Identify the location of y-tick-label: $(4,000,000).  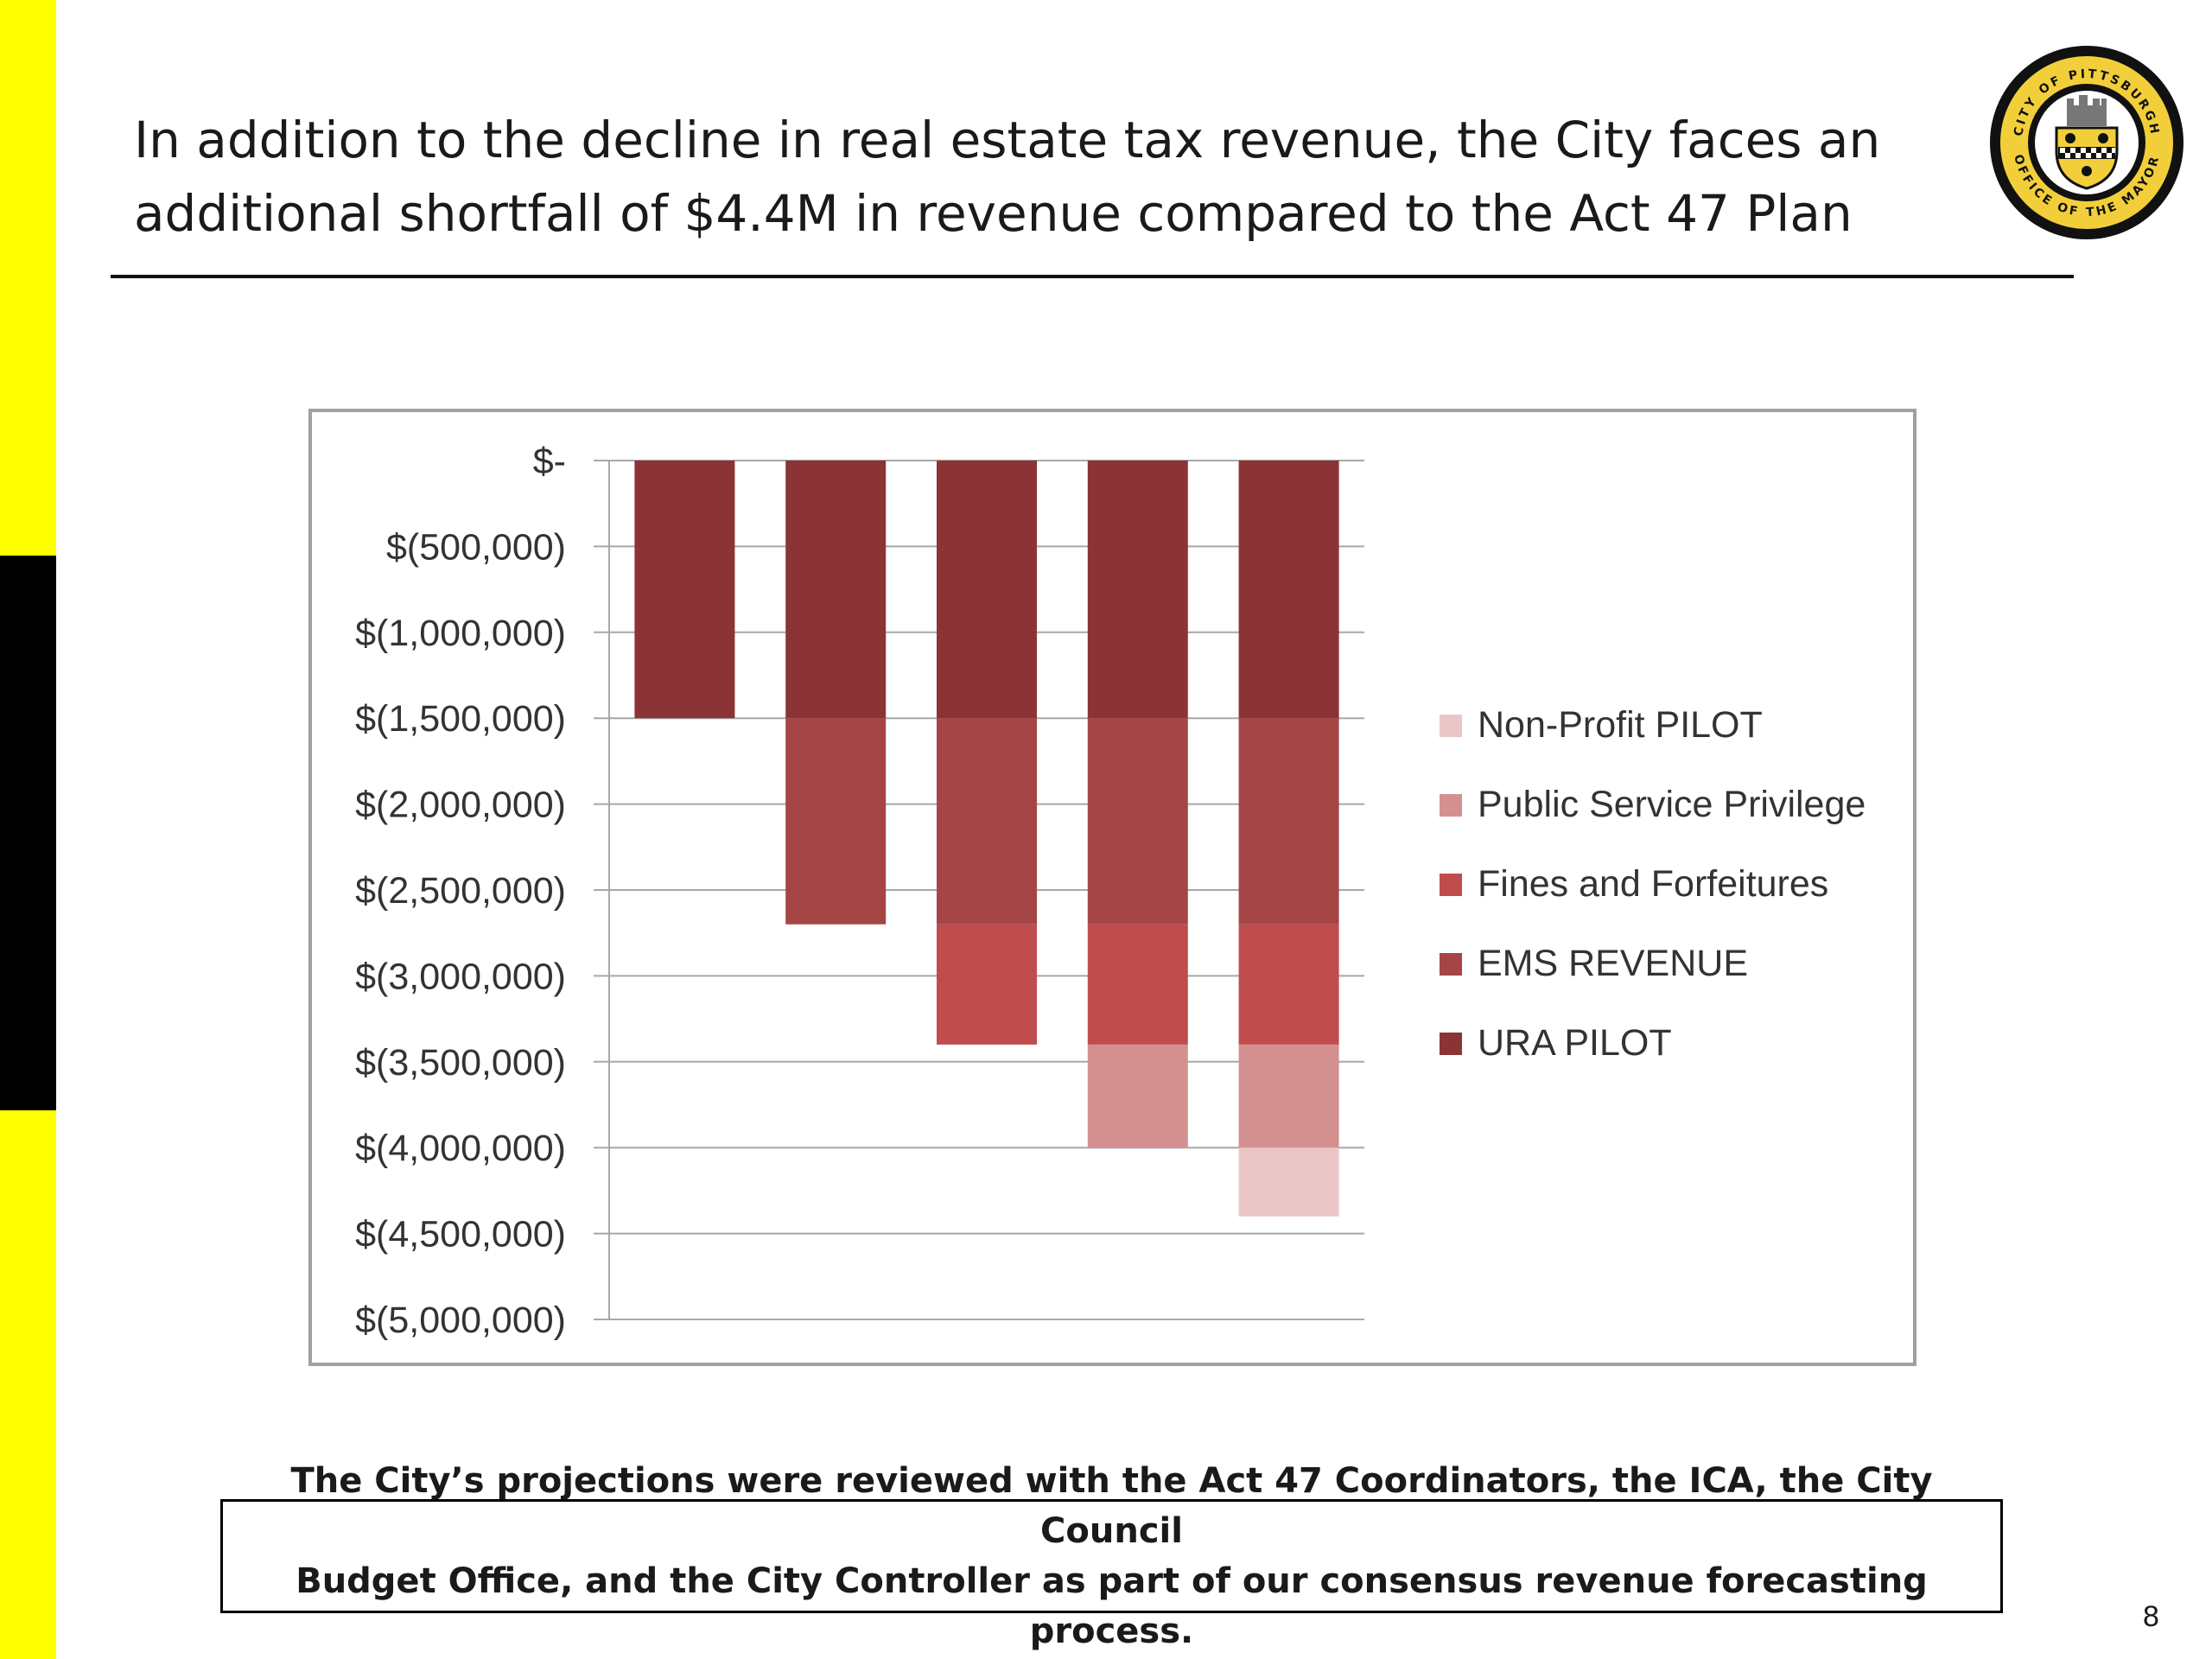
(460, 1148).